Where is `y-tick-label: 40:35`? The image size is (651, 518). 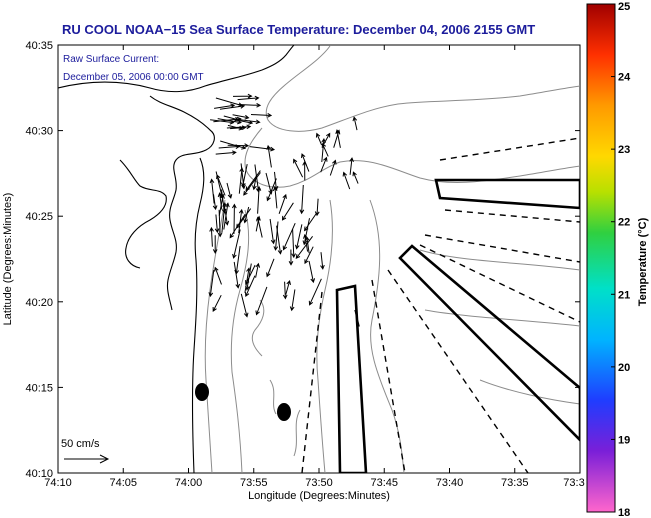
y-tick-label: 40:35 is located at coordinates (39, 46).